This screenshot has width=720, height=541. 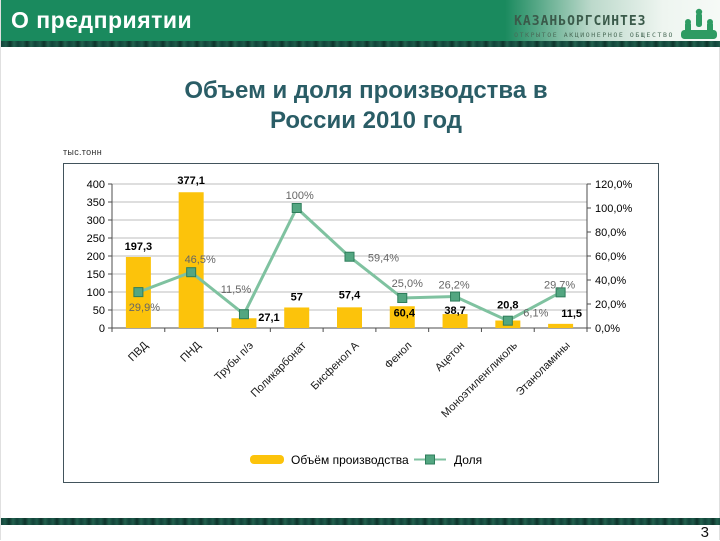 I want to click on right-axis-tick-label: 60,0%, so click(x=610, y=257).